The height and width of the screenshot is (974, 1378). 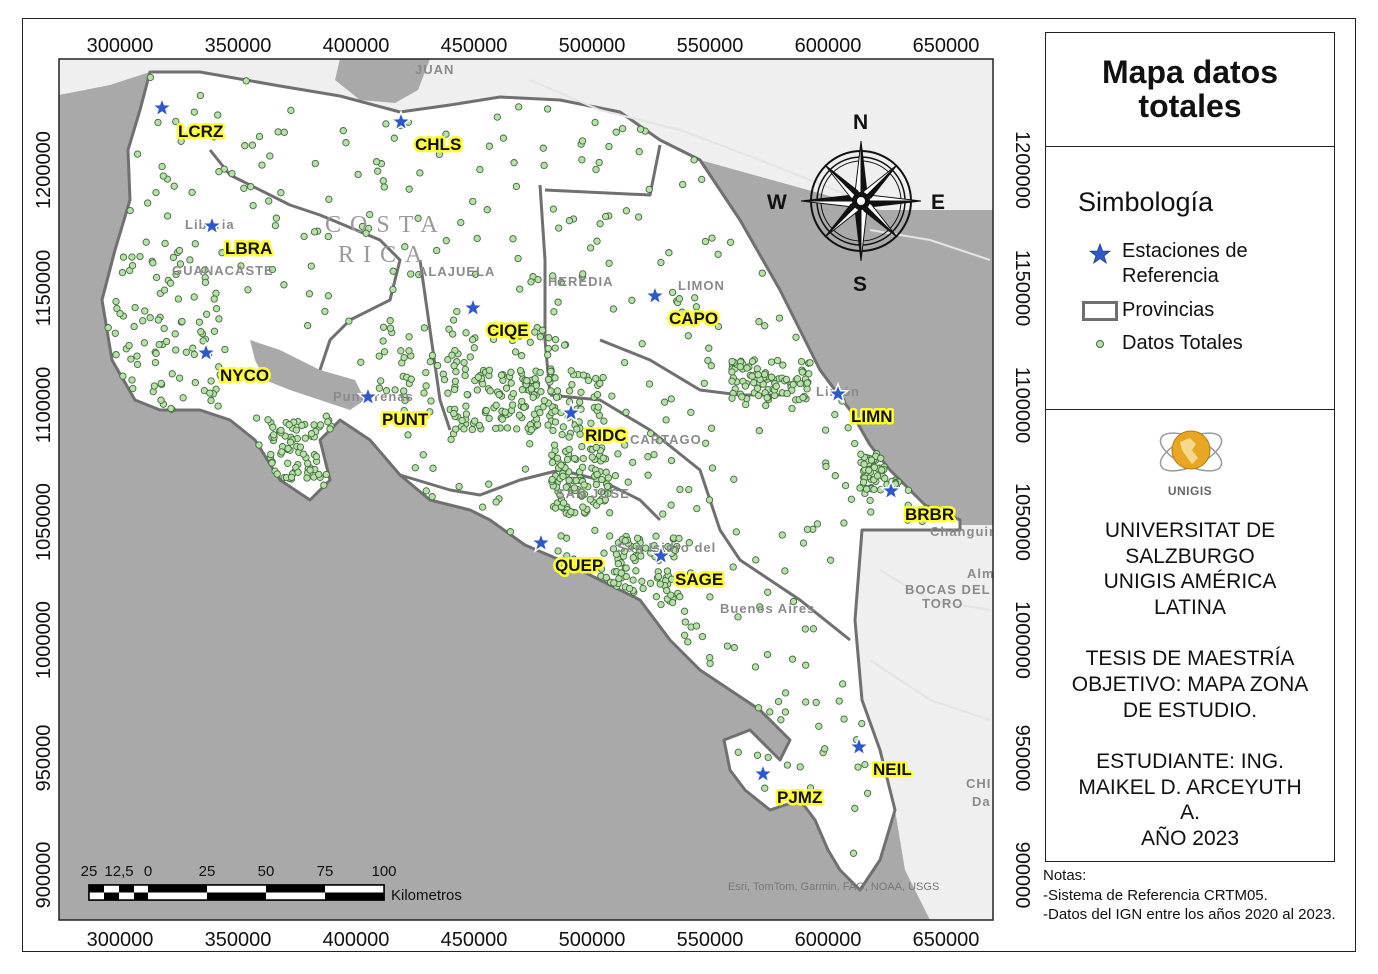 What do you see at coordinates (434, 69) in the screenshot?
I see `place-juan: JUAN` at bounding box center [434, 69].